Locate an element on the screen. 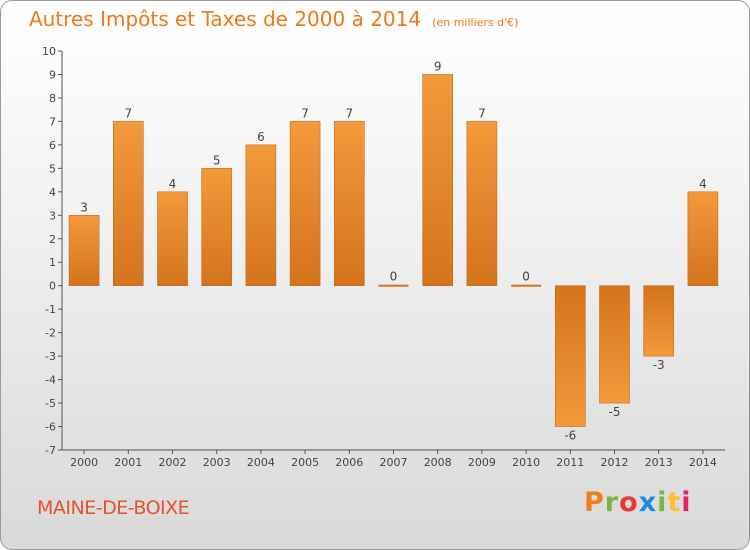 The height and width of the screenshot is (550, 750). x-tick-label: 2002 is located at coordinates (173, 462).